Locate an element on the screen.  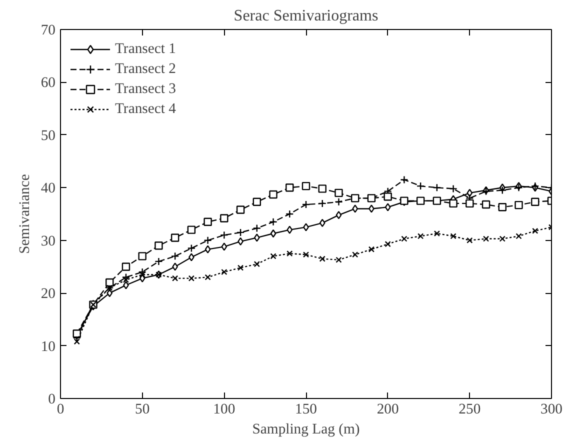
y-tick-label: 30 is located at coordinates (48, 241).